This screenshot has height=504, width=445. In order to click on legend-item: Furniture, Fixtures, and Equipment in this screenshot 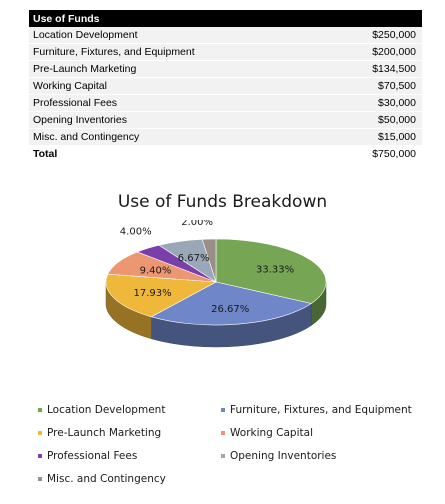, I will do `click(316, 410)`.